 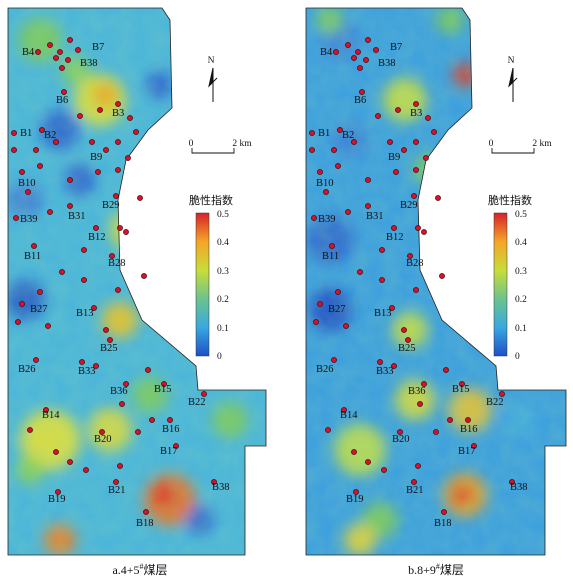 I want to click on well-label: B17, so click(x=169, y=451).